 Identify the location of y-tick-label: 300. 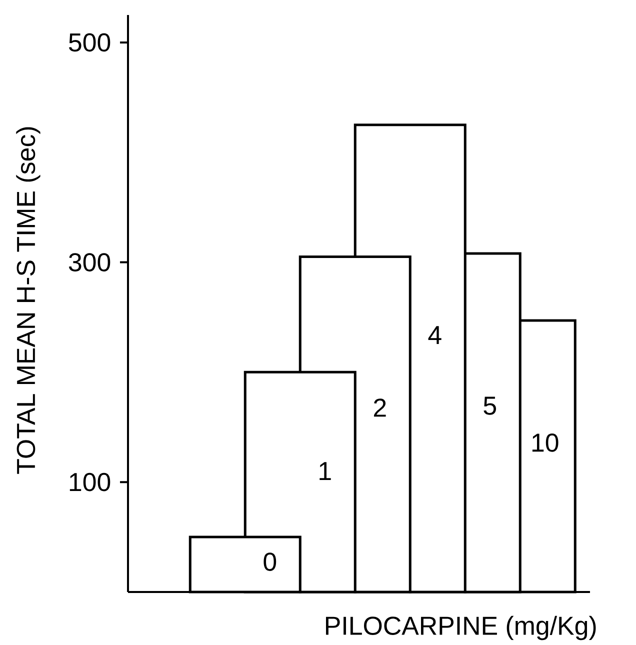
(89, 262).